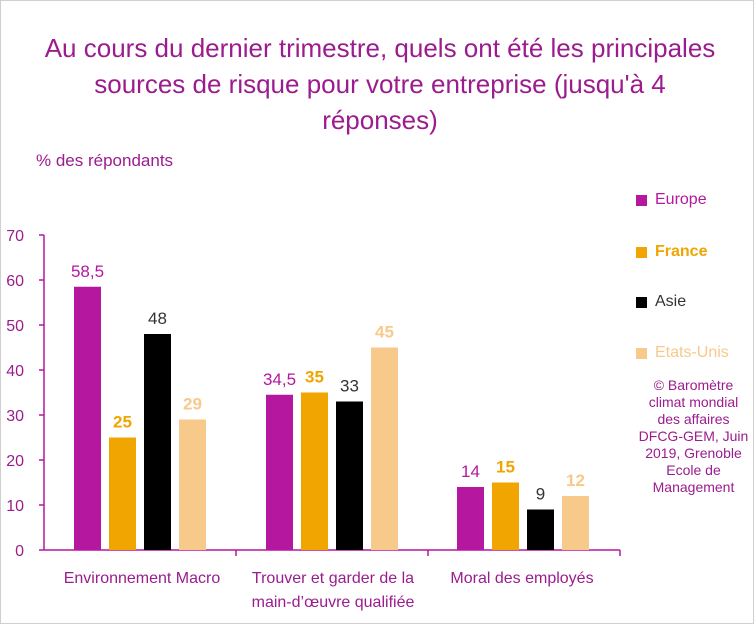 The height and width of the screenshot is (624, 754). What do you see at coordinates (15, 506) in the screenshot?
I see `y-tick-label: 10` at bounding box center [15, 506].